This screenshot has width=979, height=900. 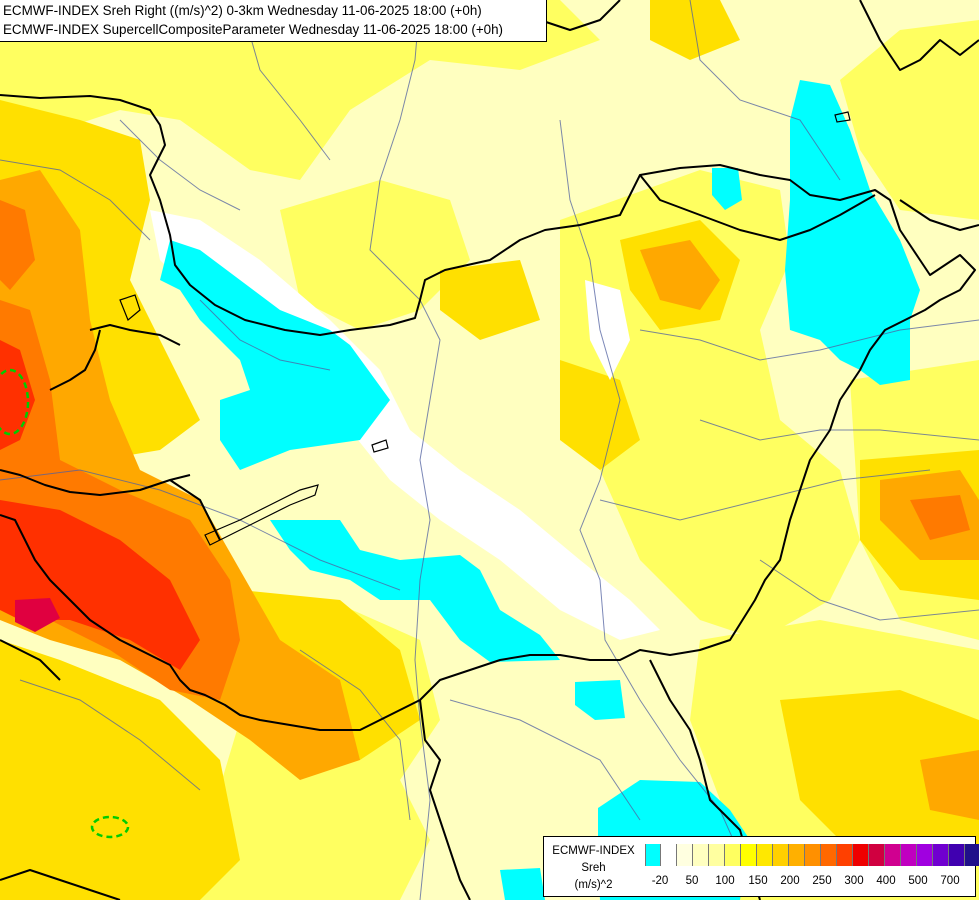 I want to click on legend-tick-label: 150, so click(x=758, y=881).